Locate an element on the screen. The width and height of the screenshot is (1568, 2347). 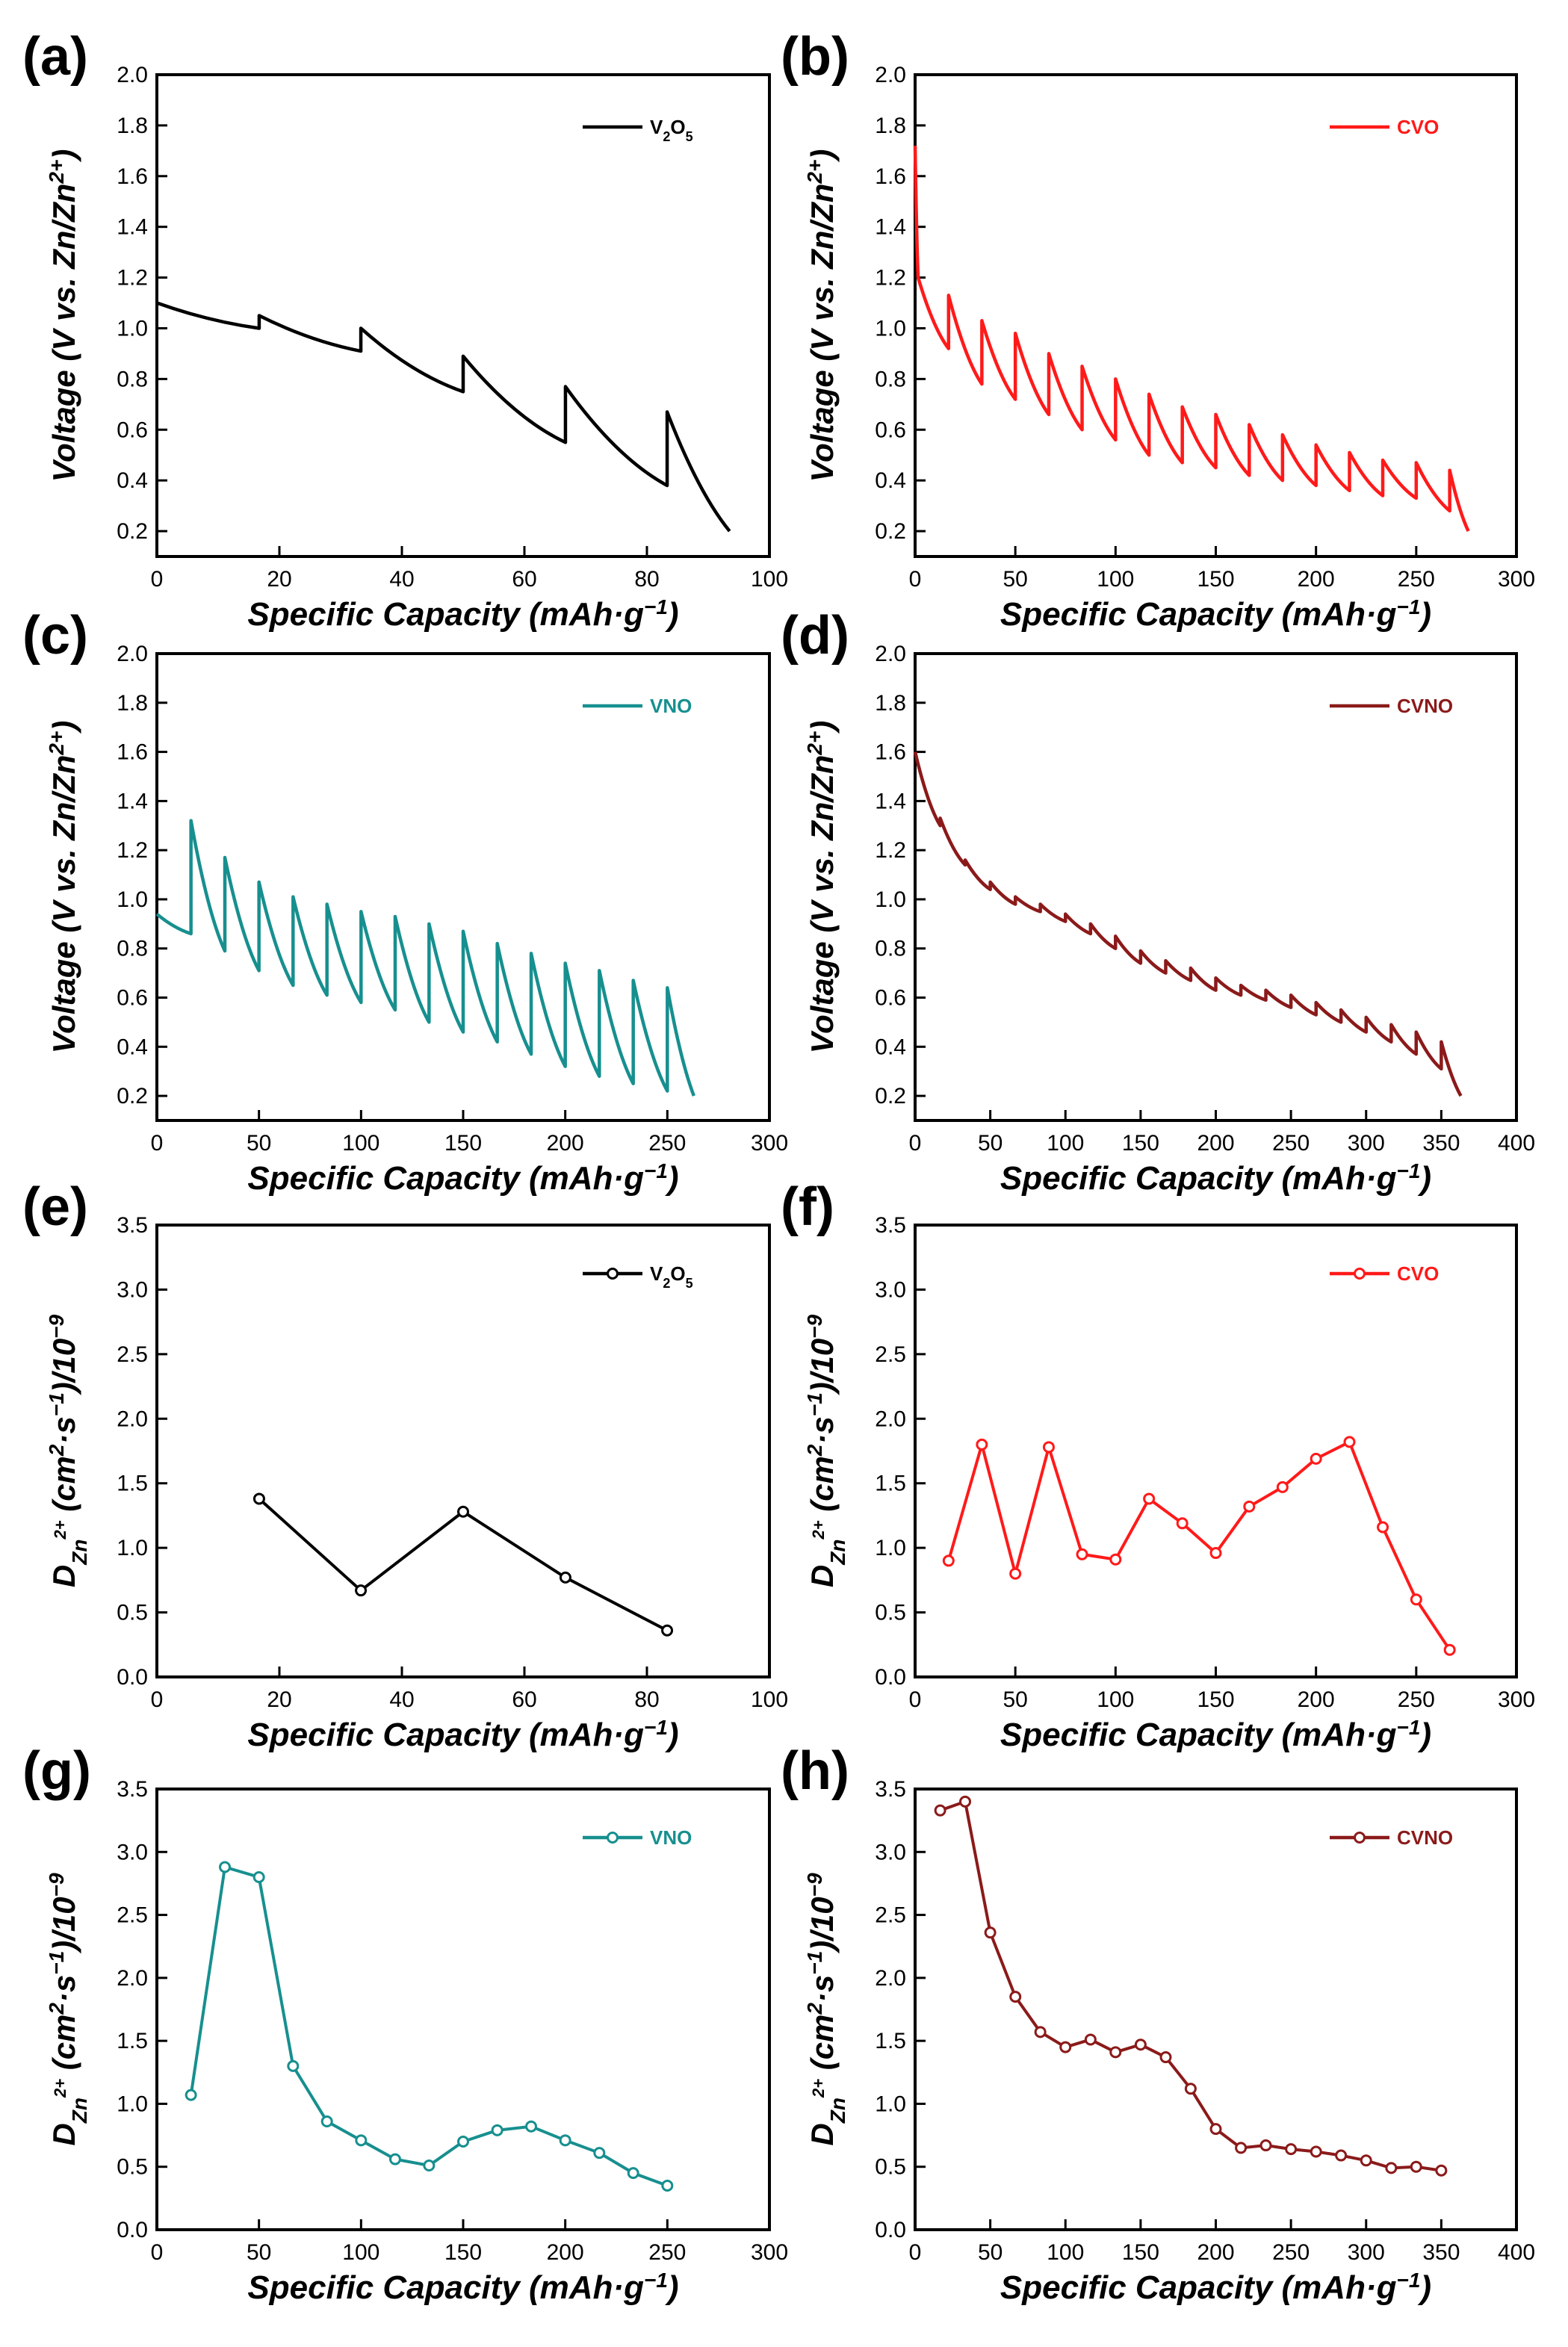
panel-letter: (c) is located at coordinates (55, 636).